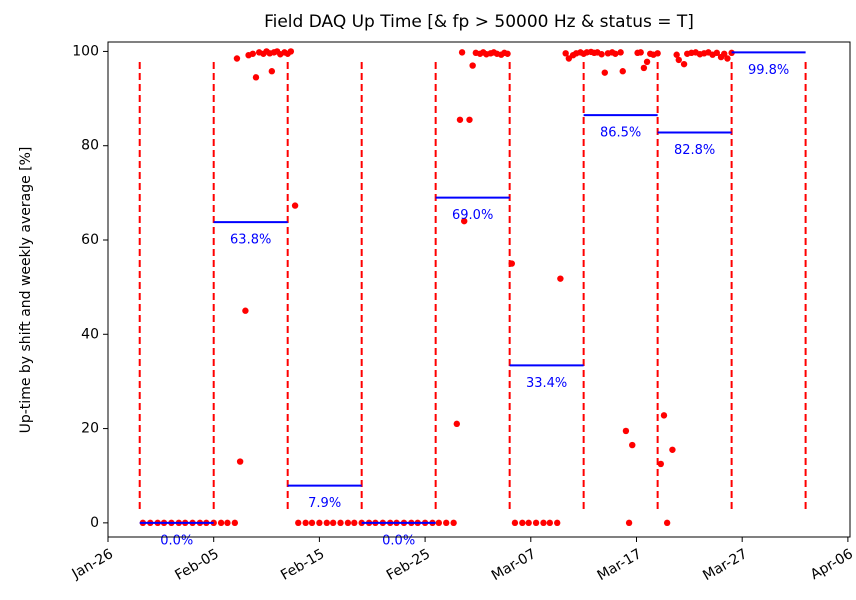  Describe the element at coordinates (694, 150) in the screenshot. I see `weekly-average-label: 82.8%` at that location.